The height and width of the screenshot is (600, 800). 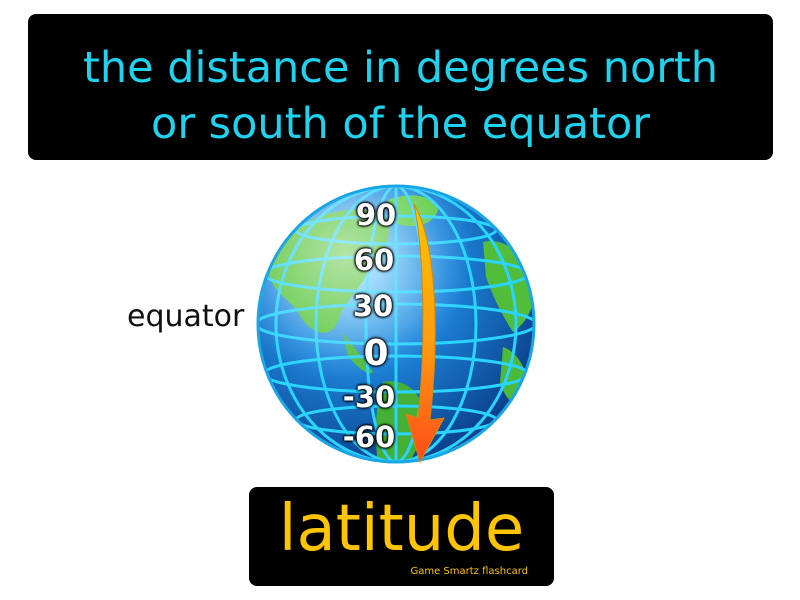 What do you see at coordinates (425, 333) in the screenshot?
I see `down-arrow-icon` at bounding box center [425, 333].